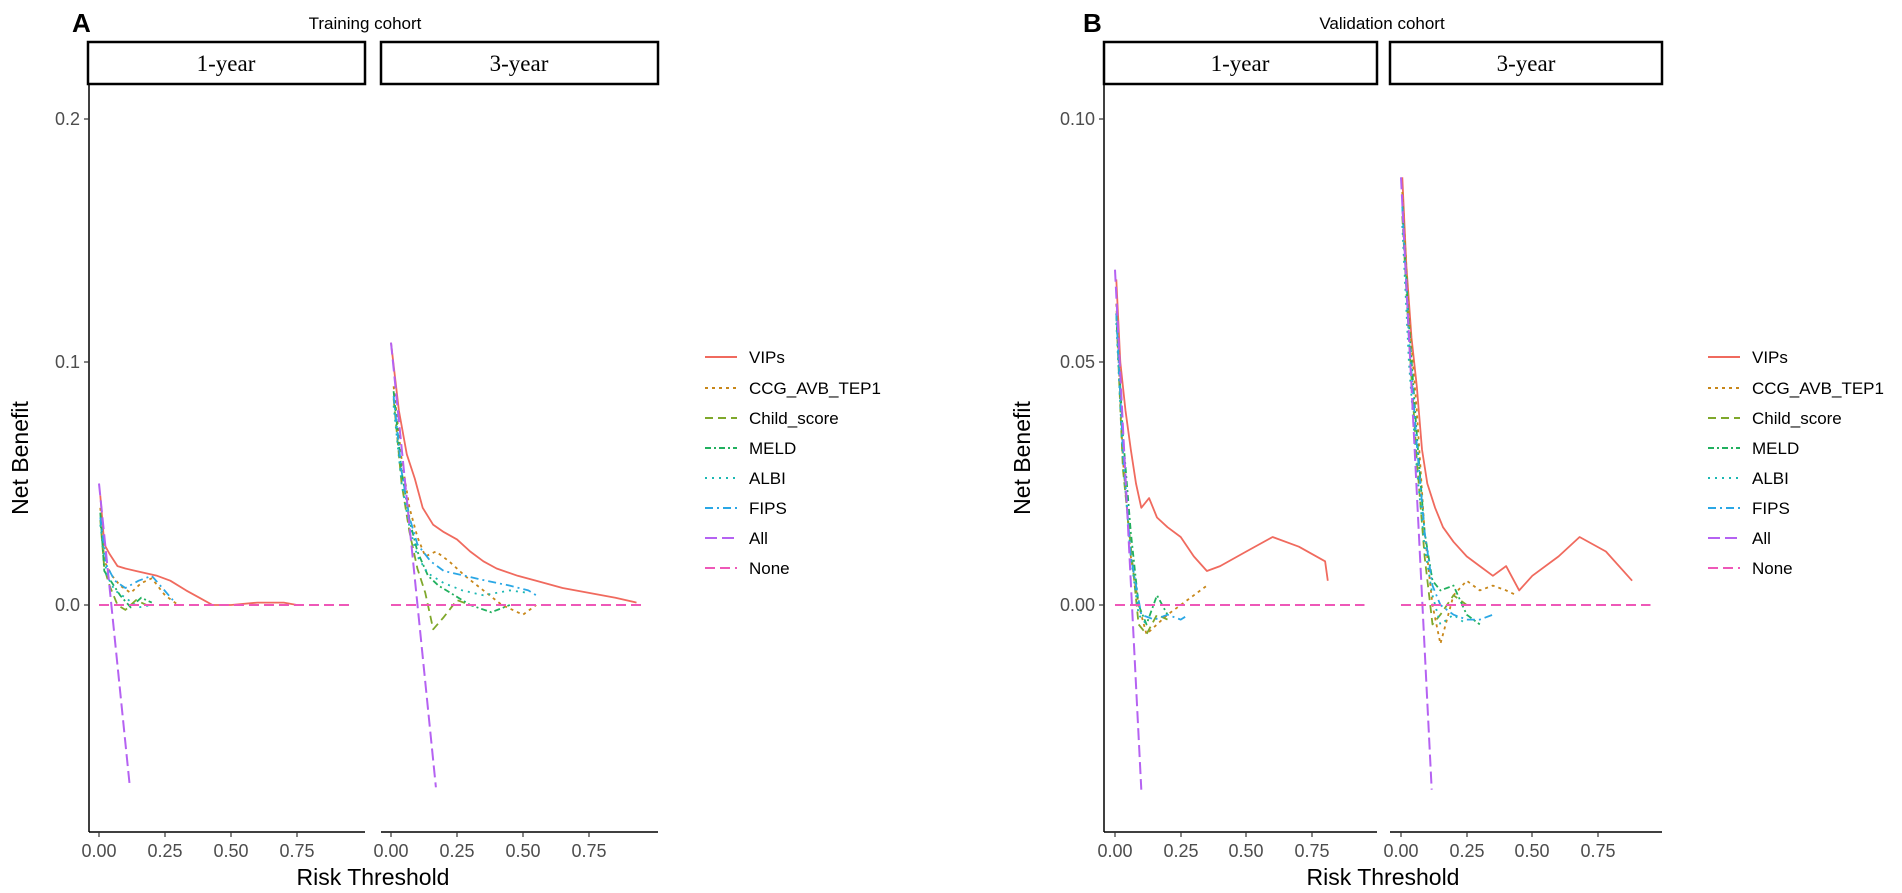 This screenshot has width=1902, height=893. Describe the element at coordinates (1077, 605) in the screenshot. I see `panel-b-ytick-label: 0.00` at that location.